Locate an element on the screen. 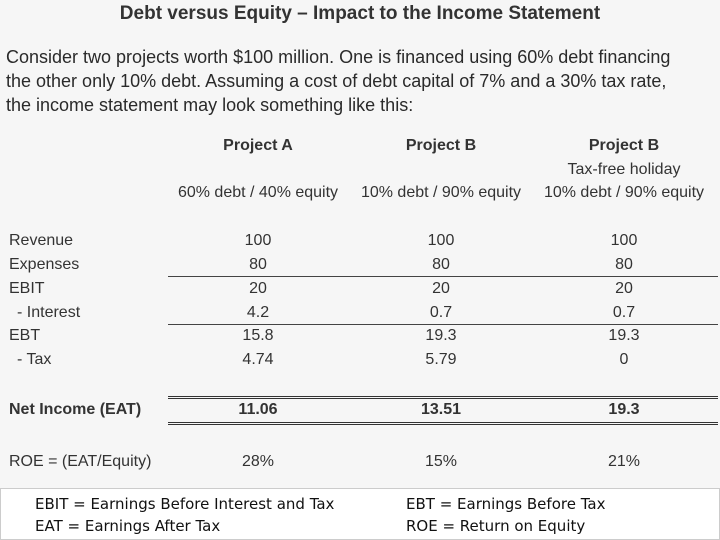  column-note: Tax-free holiday is located at coordinates (624, 169).